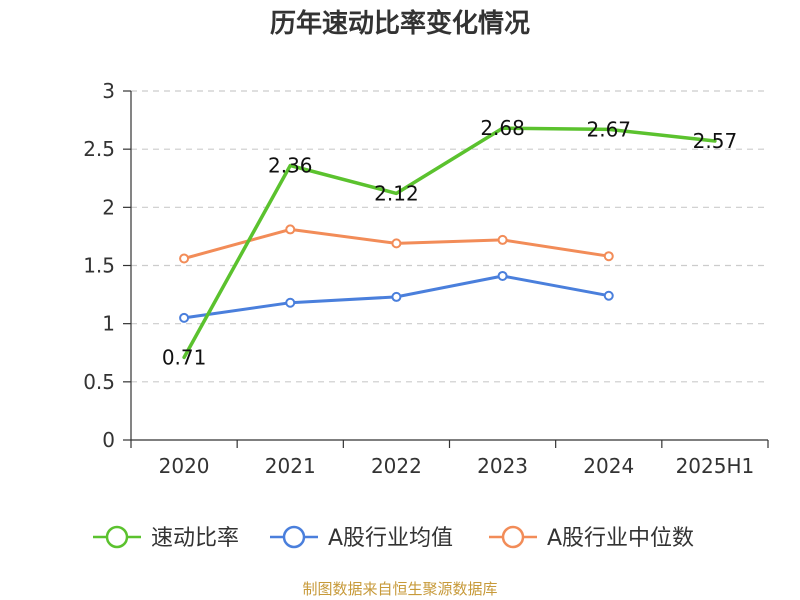 The width and height of the screenshot is (800, 600). Describe the element at coordinates (608, 466) in the screenshot. I see `x-tick-label: 2024` at that location.